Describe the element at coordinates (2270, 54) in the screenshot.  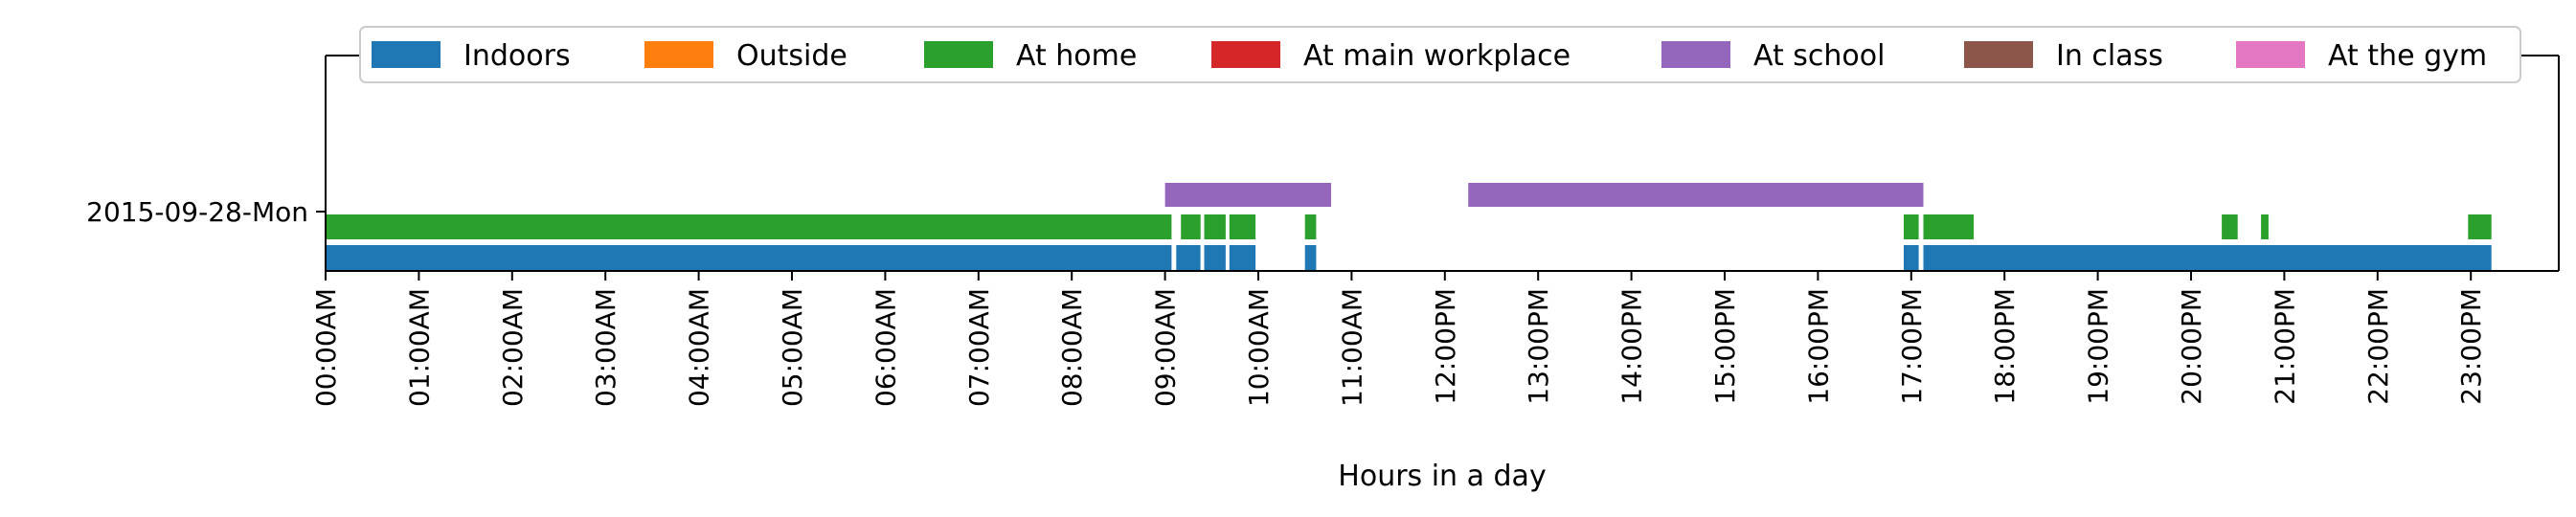
I see `legend-swatch-at-the-gym` at that location.